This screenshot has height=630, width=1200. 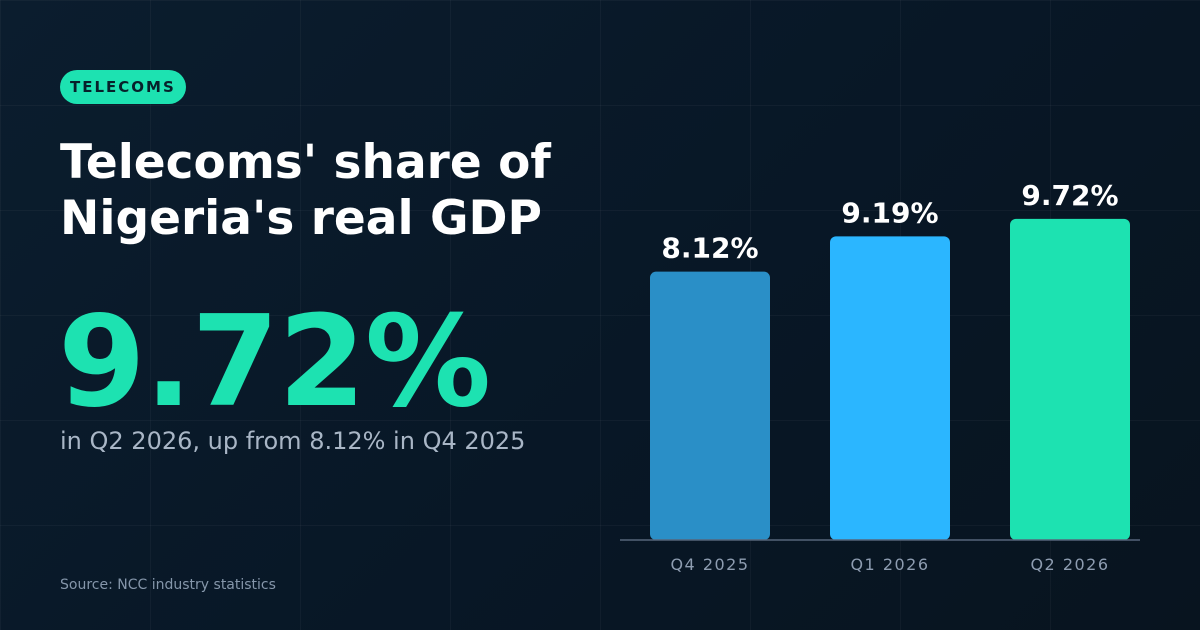 What do you see at coordinates (889, 212) in the screenshot?
I see `bar-value-label-2: 9.19%` at bounding box center [889, 212].